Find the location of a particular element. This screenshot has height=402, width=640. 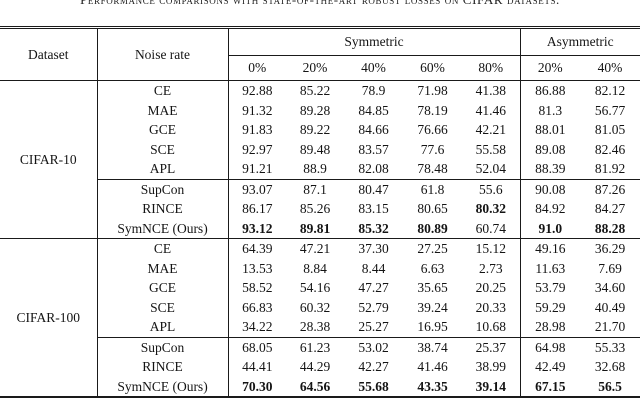

value-cell: 61.8 is located at coordinates (432, 188).